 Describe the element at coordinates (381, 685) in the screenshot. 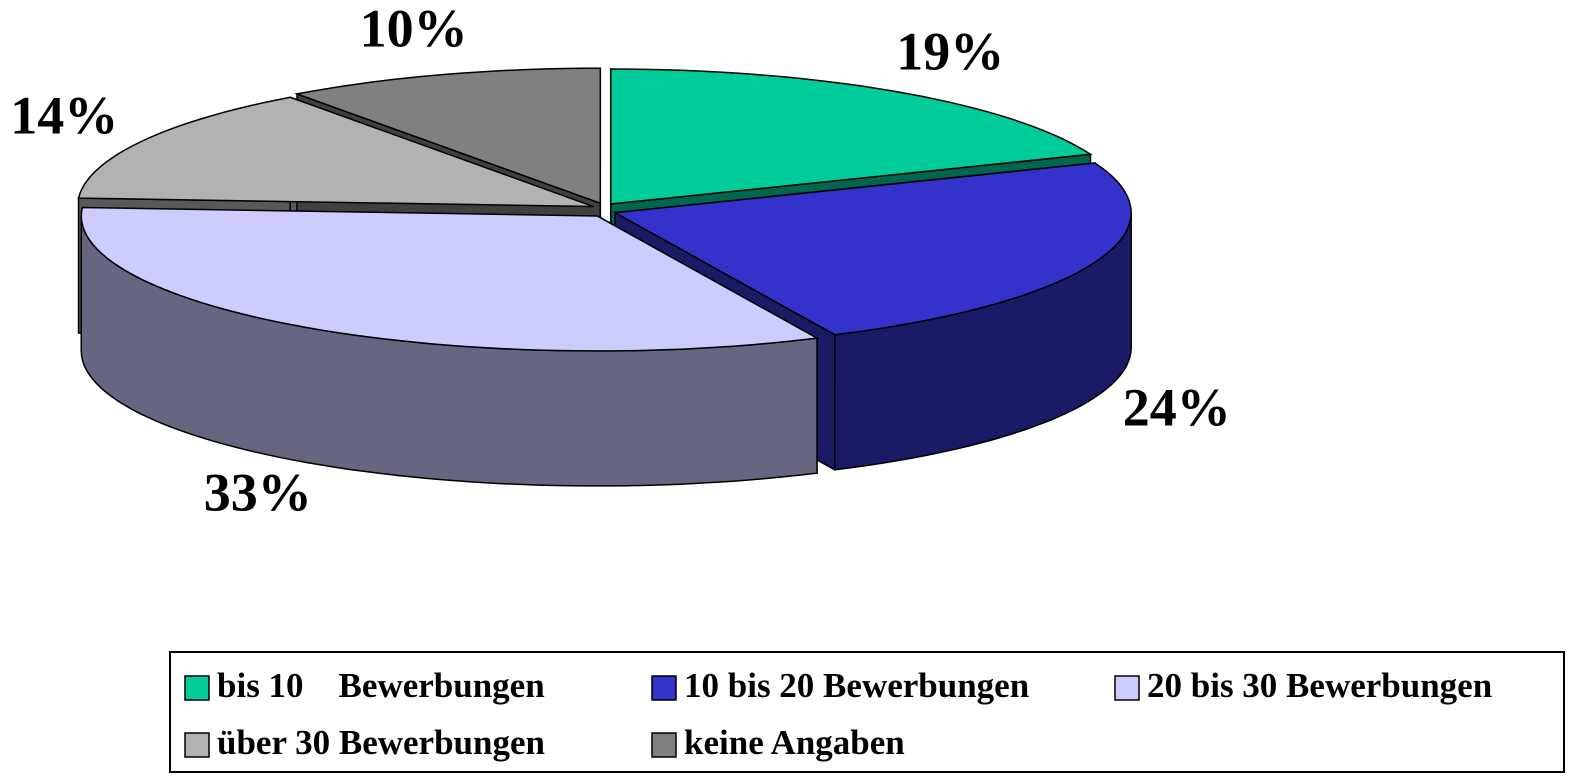

I see `legend-label: bis 10 Bewerbungen` at that location.